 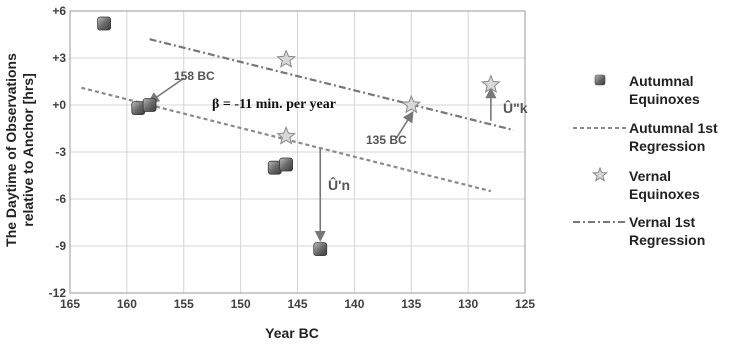 What do you see at coordinates (468, 304) in the screenshot?
I see `x-tick-label: 130` at bounding box center [468, 304].